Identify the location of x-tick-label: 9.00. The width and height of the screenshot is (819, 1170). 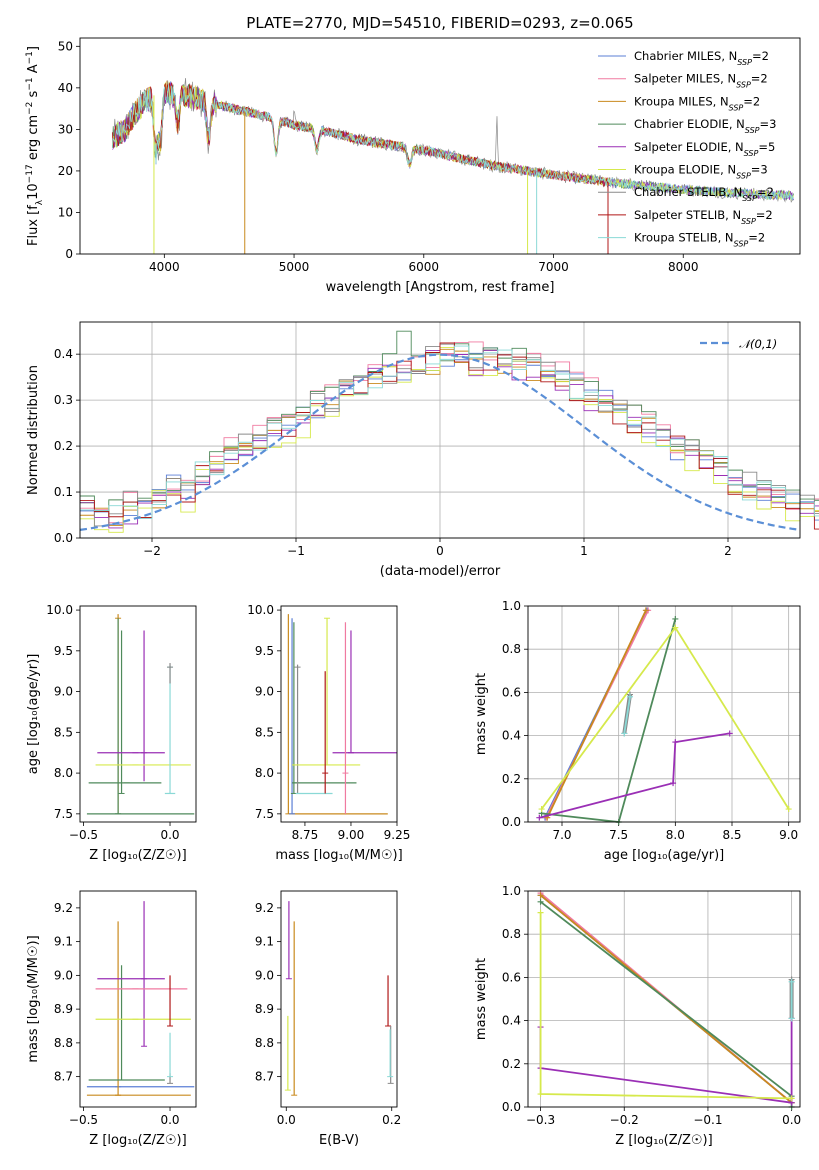
(351, 835).